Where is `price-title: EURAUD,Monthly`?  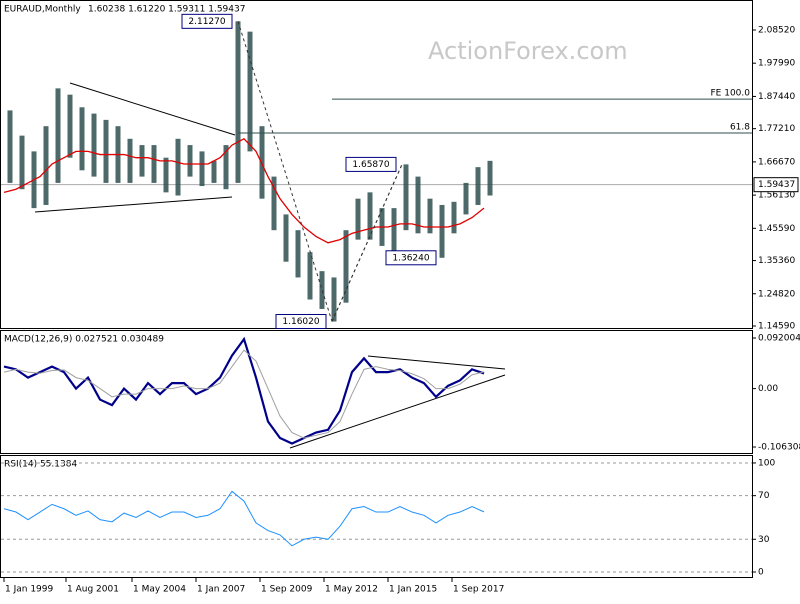 price-title: EURAUD,Monthly is located at coordinates (42, 10).